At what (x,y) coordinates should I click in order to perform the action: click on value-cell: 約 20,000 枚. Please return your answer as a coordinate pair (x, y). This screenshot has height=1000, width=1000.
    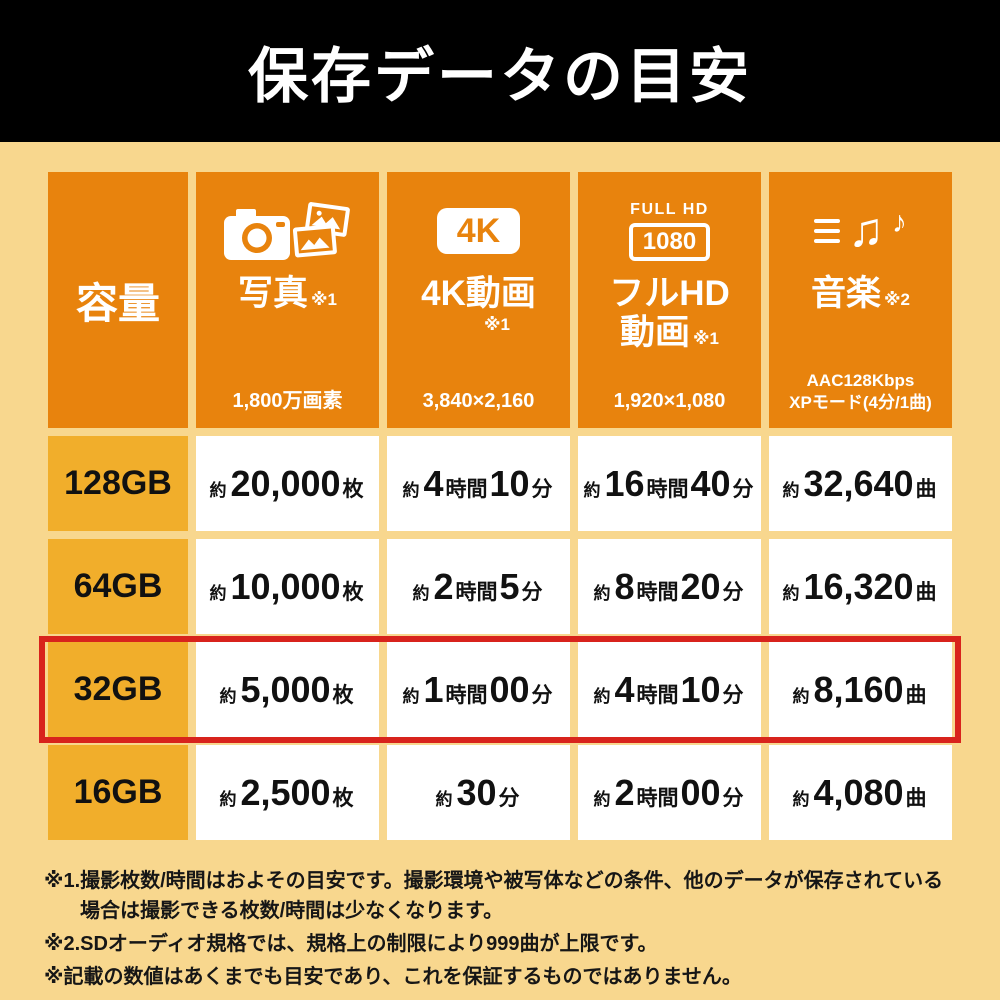
    Looking at the image, I should click on (287, 483).